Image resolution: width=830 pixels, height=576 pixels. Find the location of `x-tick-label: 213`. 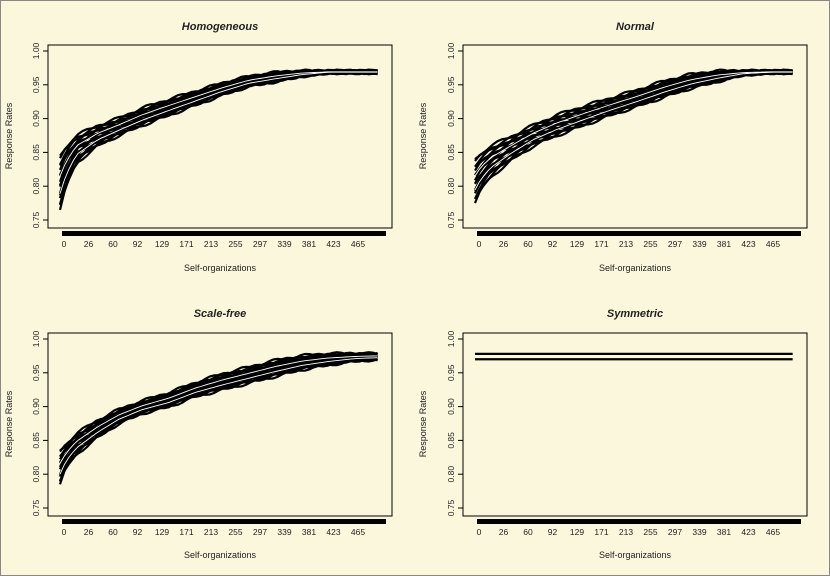

x-tick-label: 213 is located at coordinates (211, 532).